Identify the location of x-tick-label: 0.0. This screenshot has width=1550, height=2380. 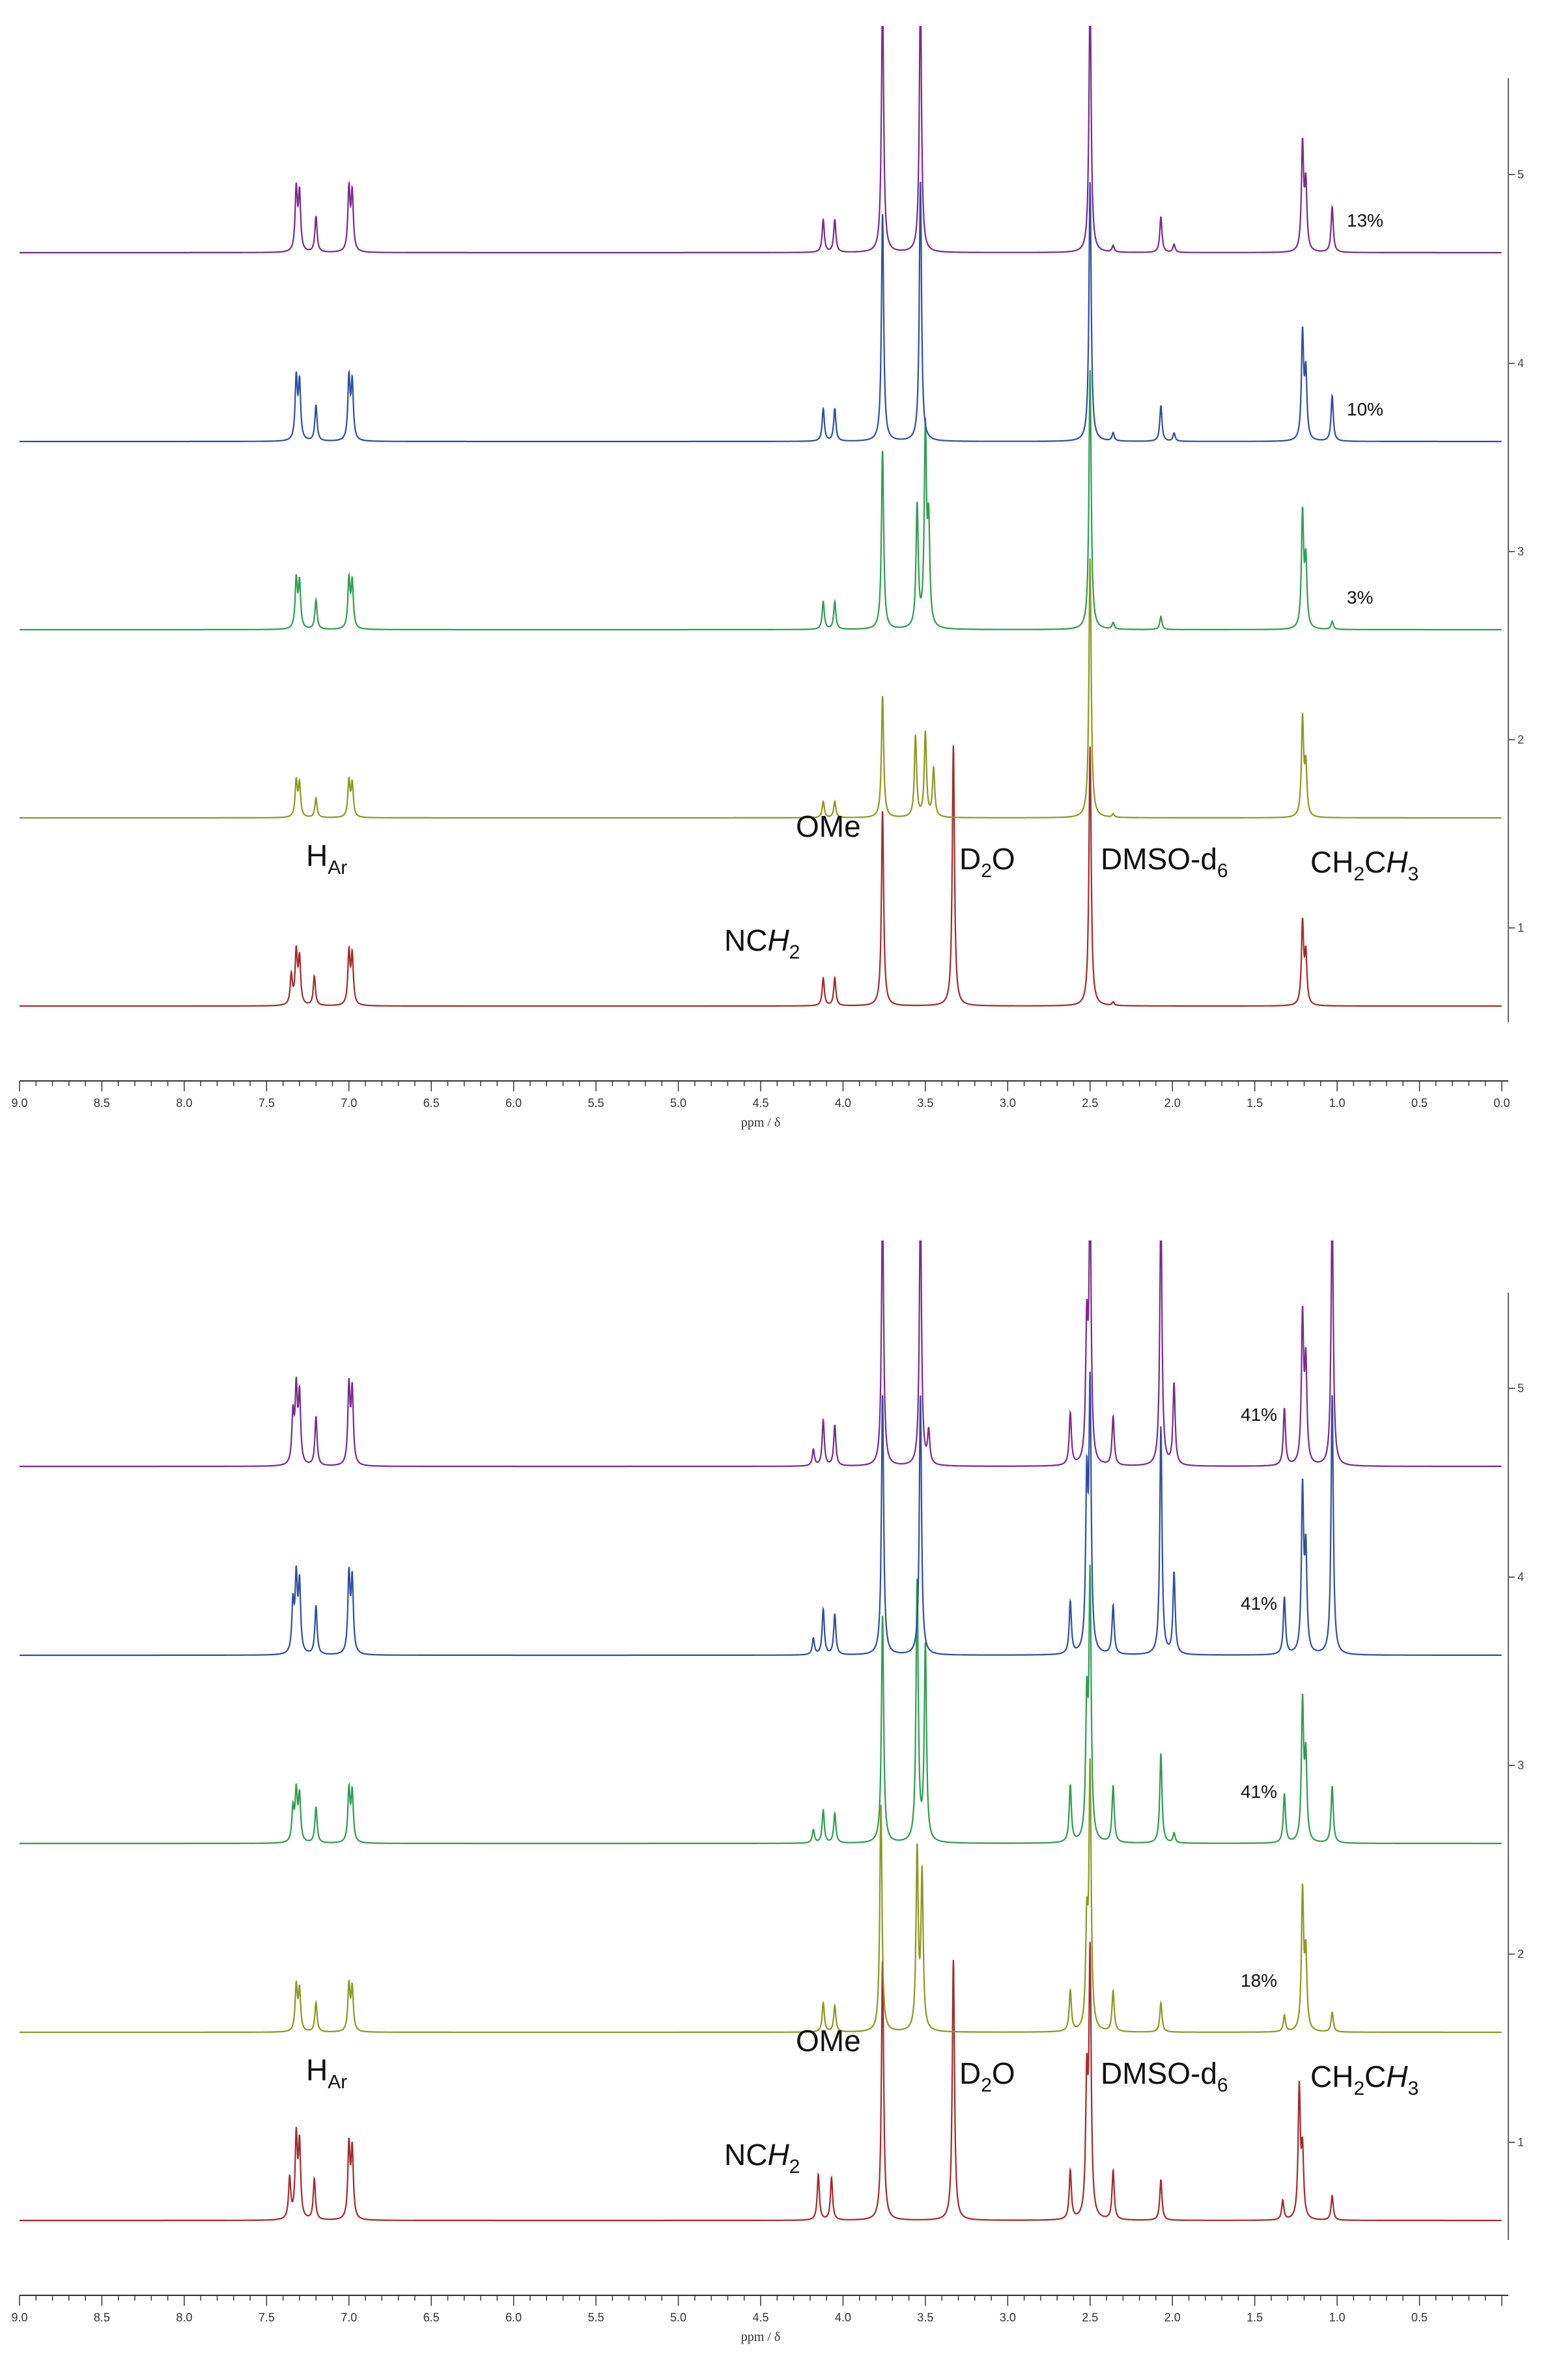
(1501, 1104).